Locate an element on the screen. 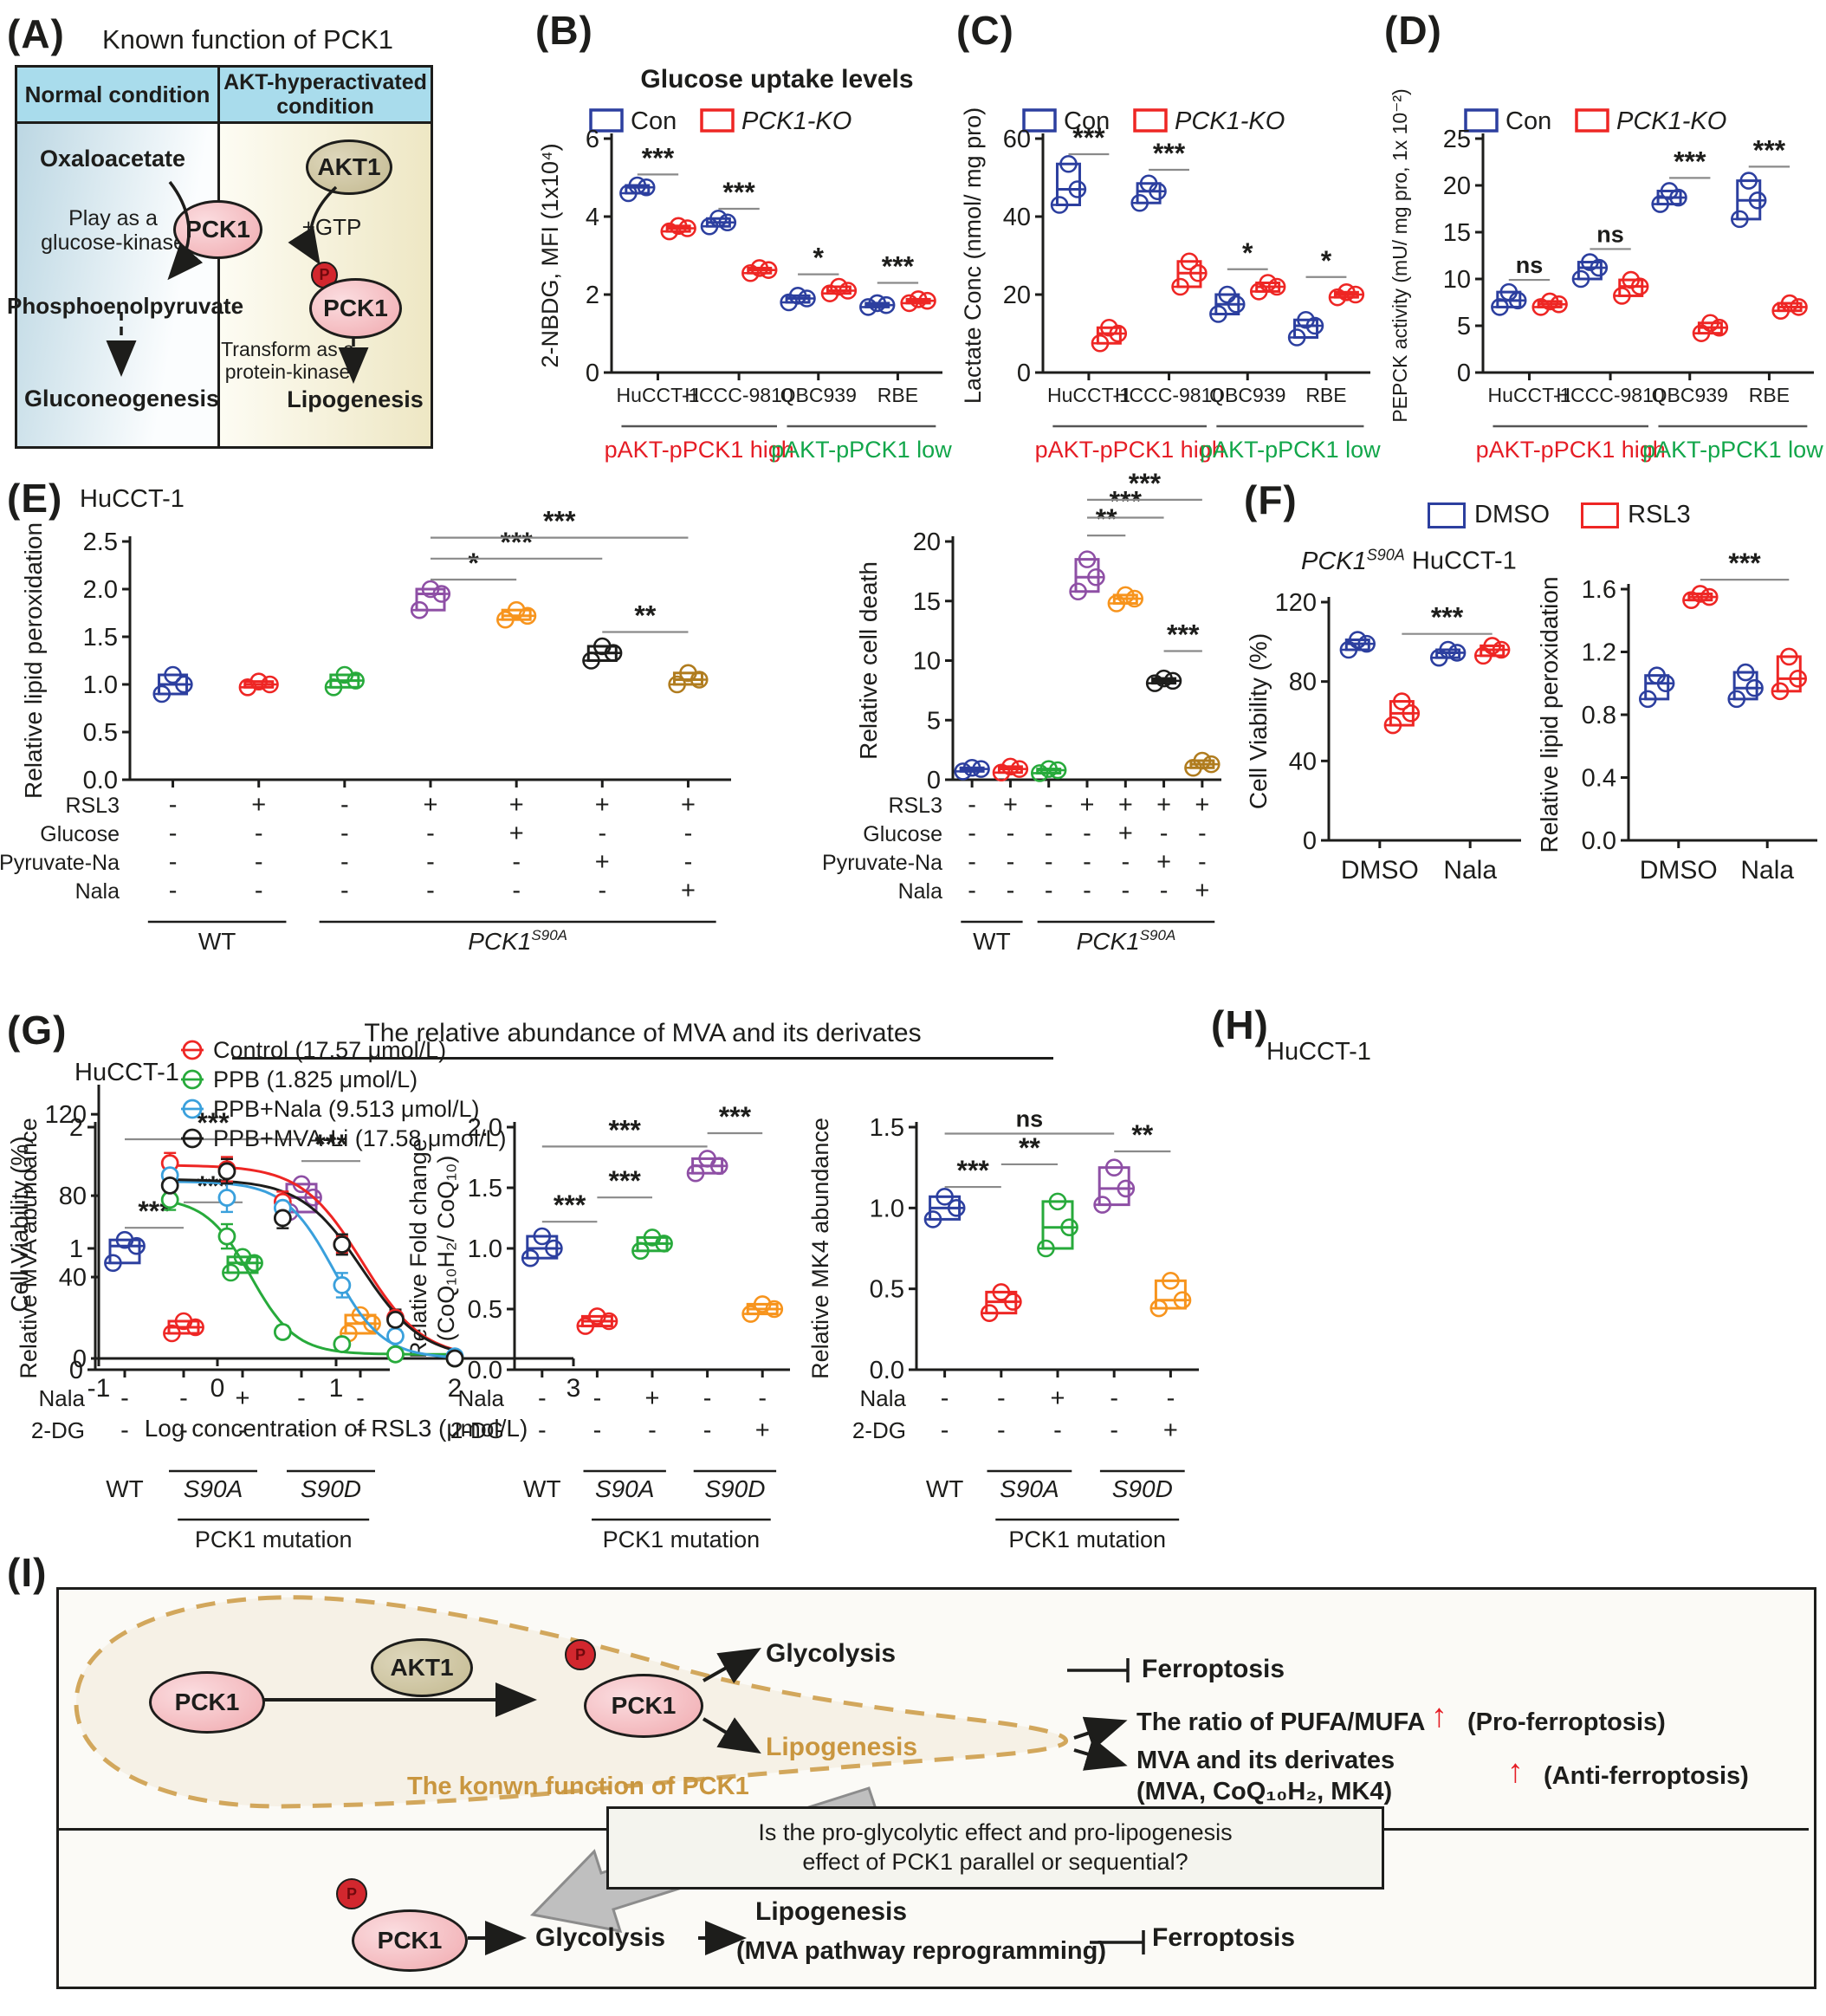 The height and width of the screenshot is (2016, 1826). panel-F-title-sup: S90A is located at coordinates (1386, 554).